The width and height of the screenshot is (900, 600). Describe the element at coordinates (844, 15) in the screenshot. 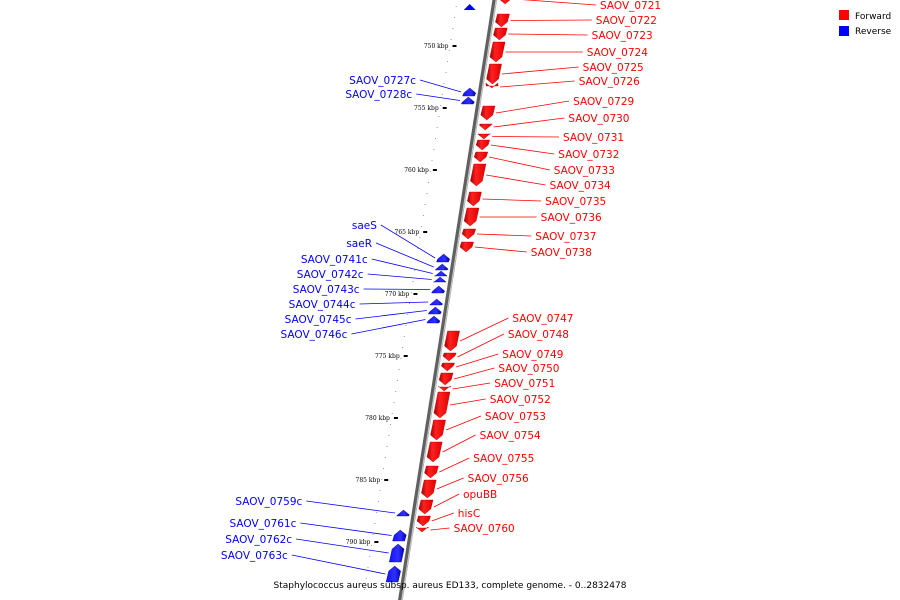

I see `legend-forward-swatch` at that location.